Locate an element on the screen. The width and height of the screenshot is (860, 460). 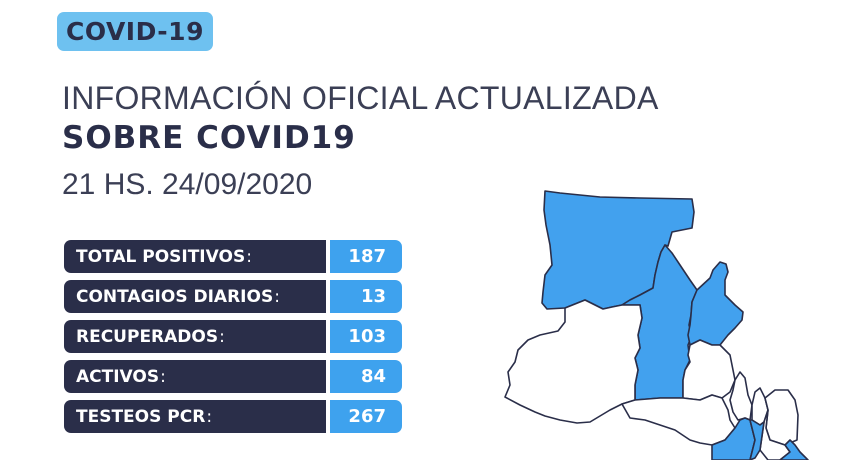
page-title-line2: SOBRE COVID19 is located at coordinates (209, 138).